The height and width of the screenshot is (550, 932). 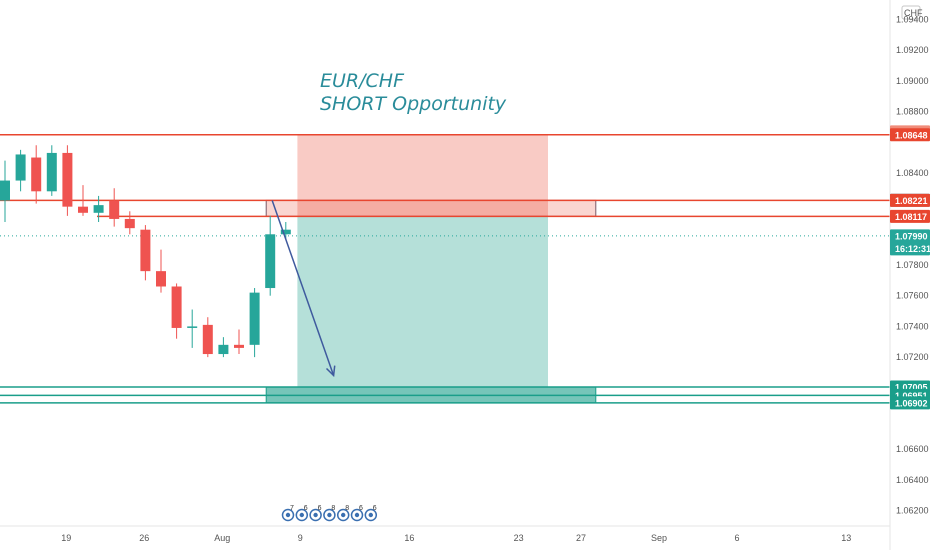 What do you see at coordinates (144, 538) in the screenshot?
I see `x-tick-label: 26` at bounding box center [144, 538].